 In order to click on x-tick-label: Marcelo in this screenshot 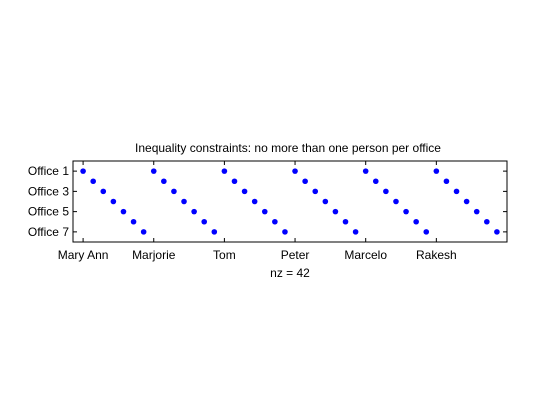, I will do `click(365, 255)`.